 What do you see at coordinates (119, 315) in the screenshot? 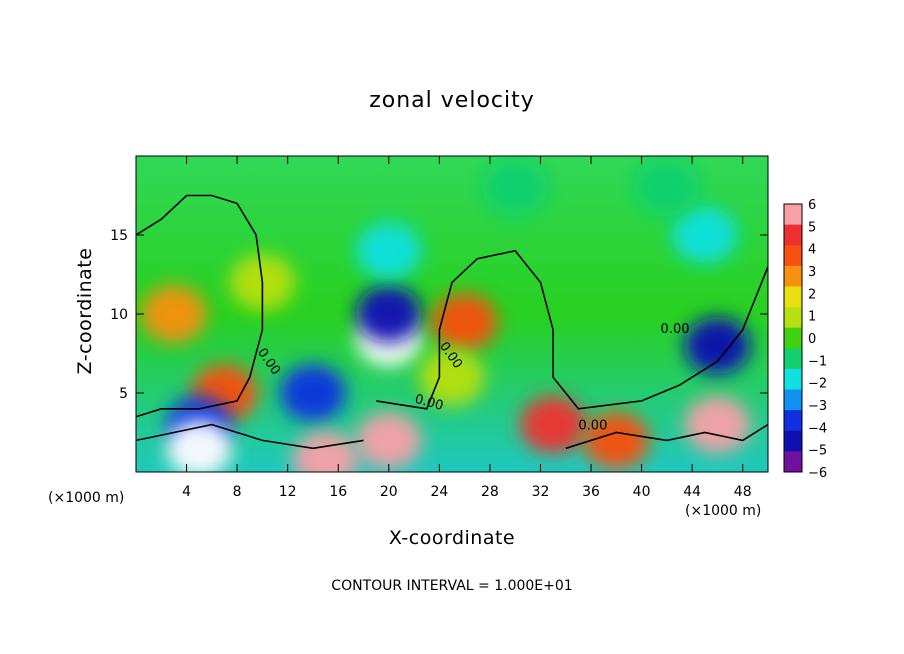
I see `y-tick-label: 10` at bounding box center [119, 315].